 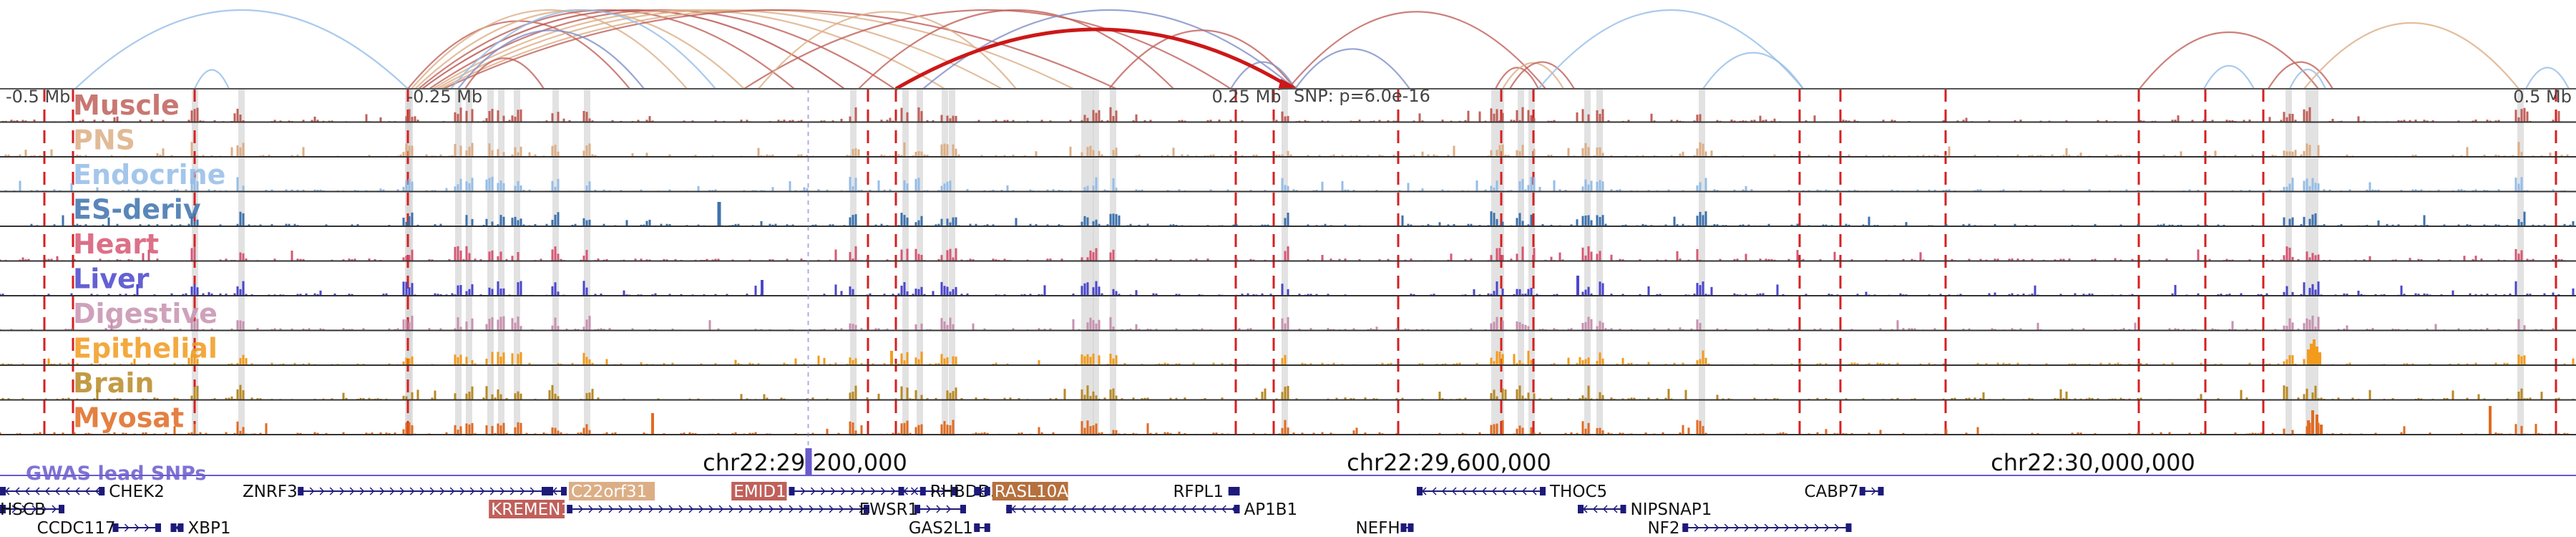 What do you see at coordinates (1198, 492) in the screenshot?
I see `gene-label: RFPL1` at bounding box center [1198, 492].